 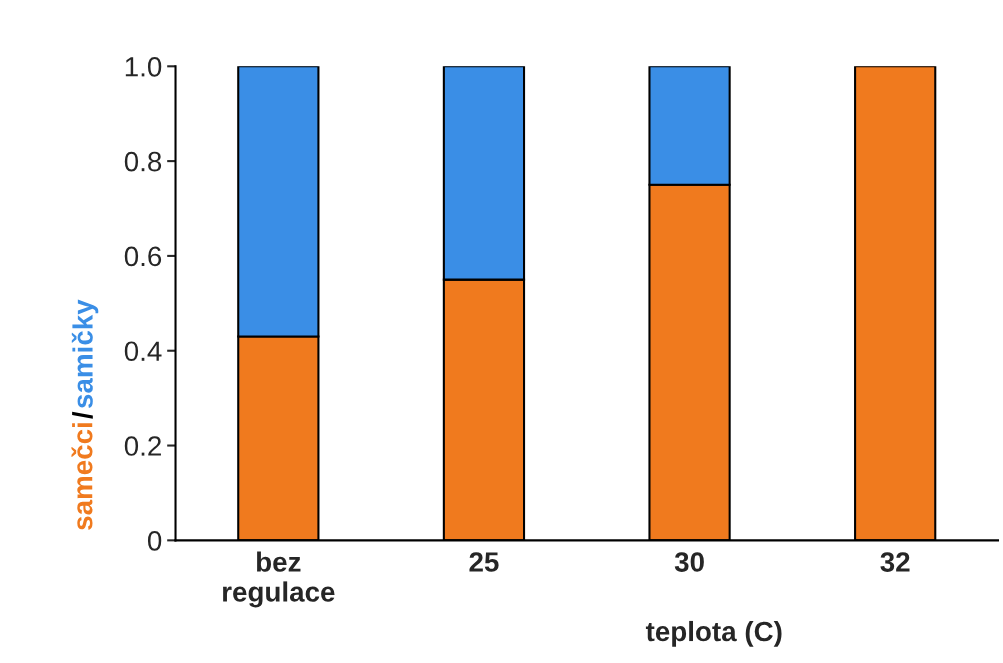 What do you see at coordinates (142, 446) in the screenshot?
I see `y-tick-label: 0.2` at bounding box center [142, 446].